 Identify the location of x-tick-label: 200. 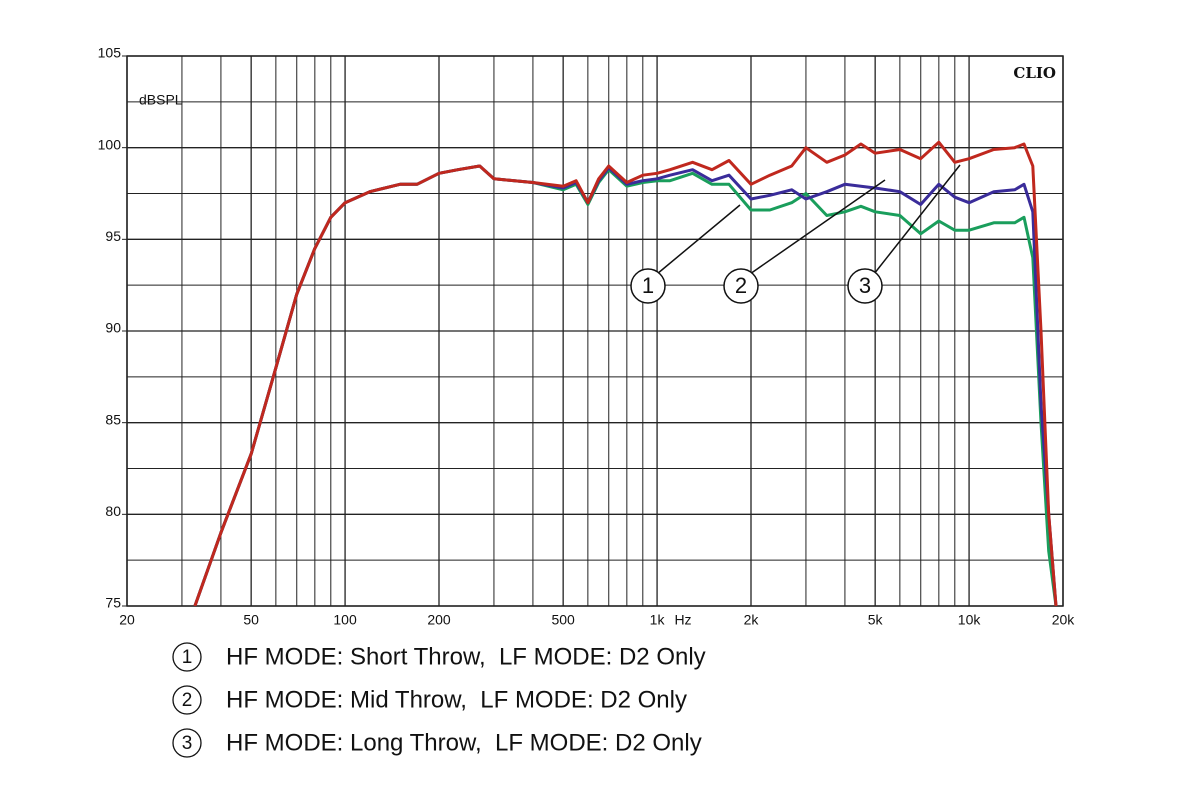
(439, 620).